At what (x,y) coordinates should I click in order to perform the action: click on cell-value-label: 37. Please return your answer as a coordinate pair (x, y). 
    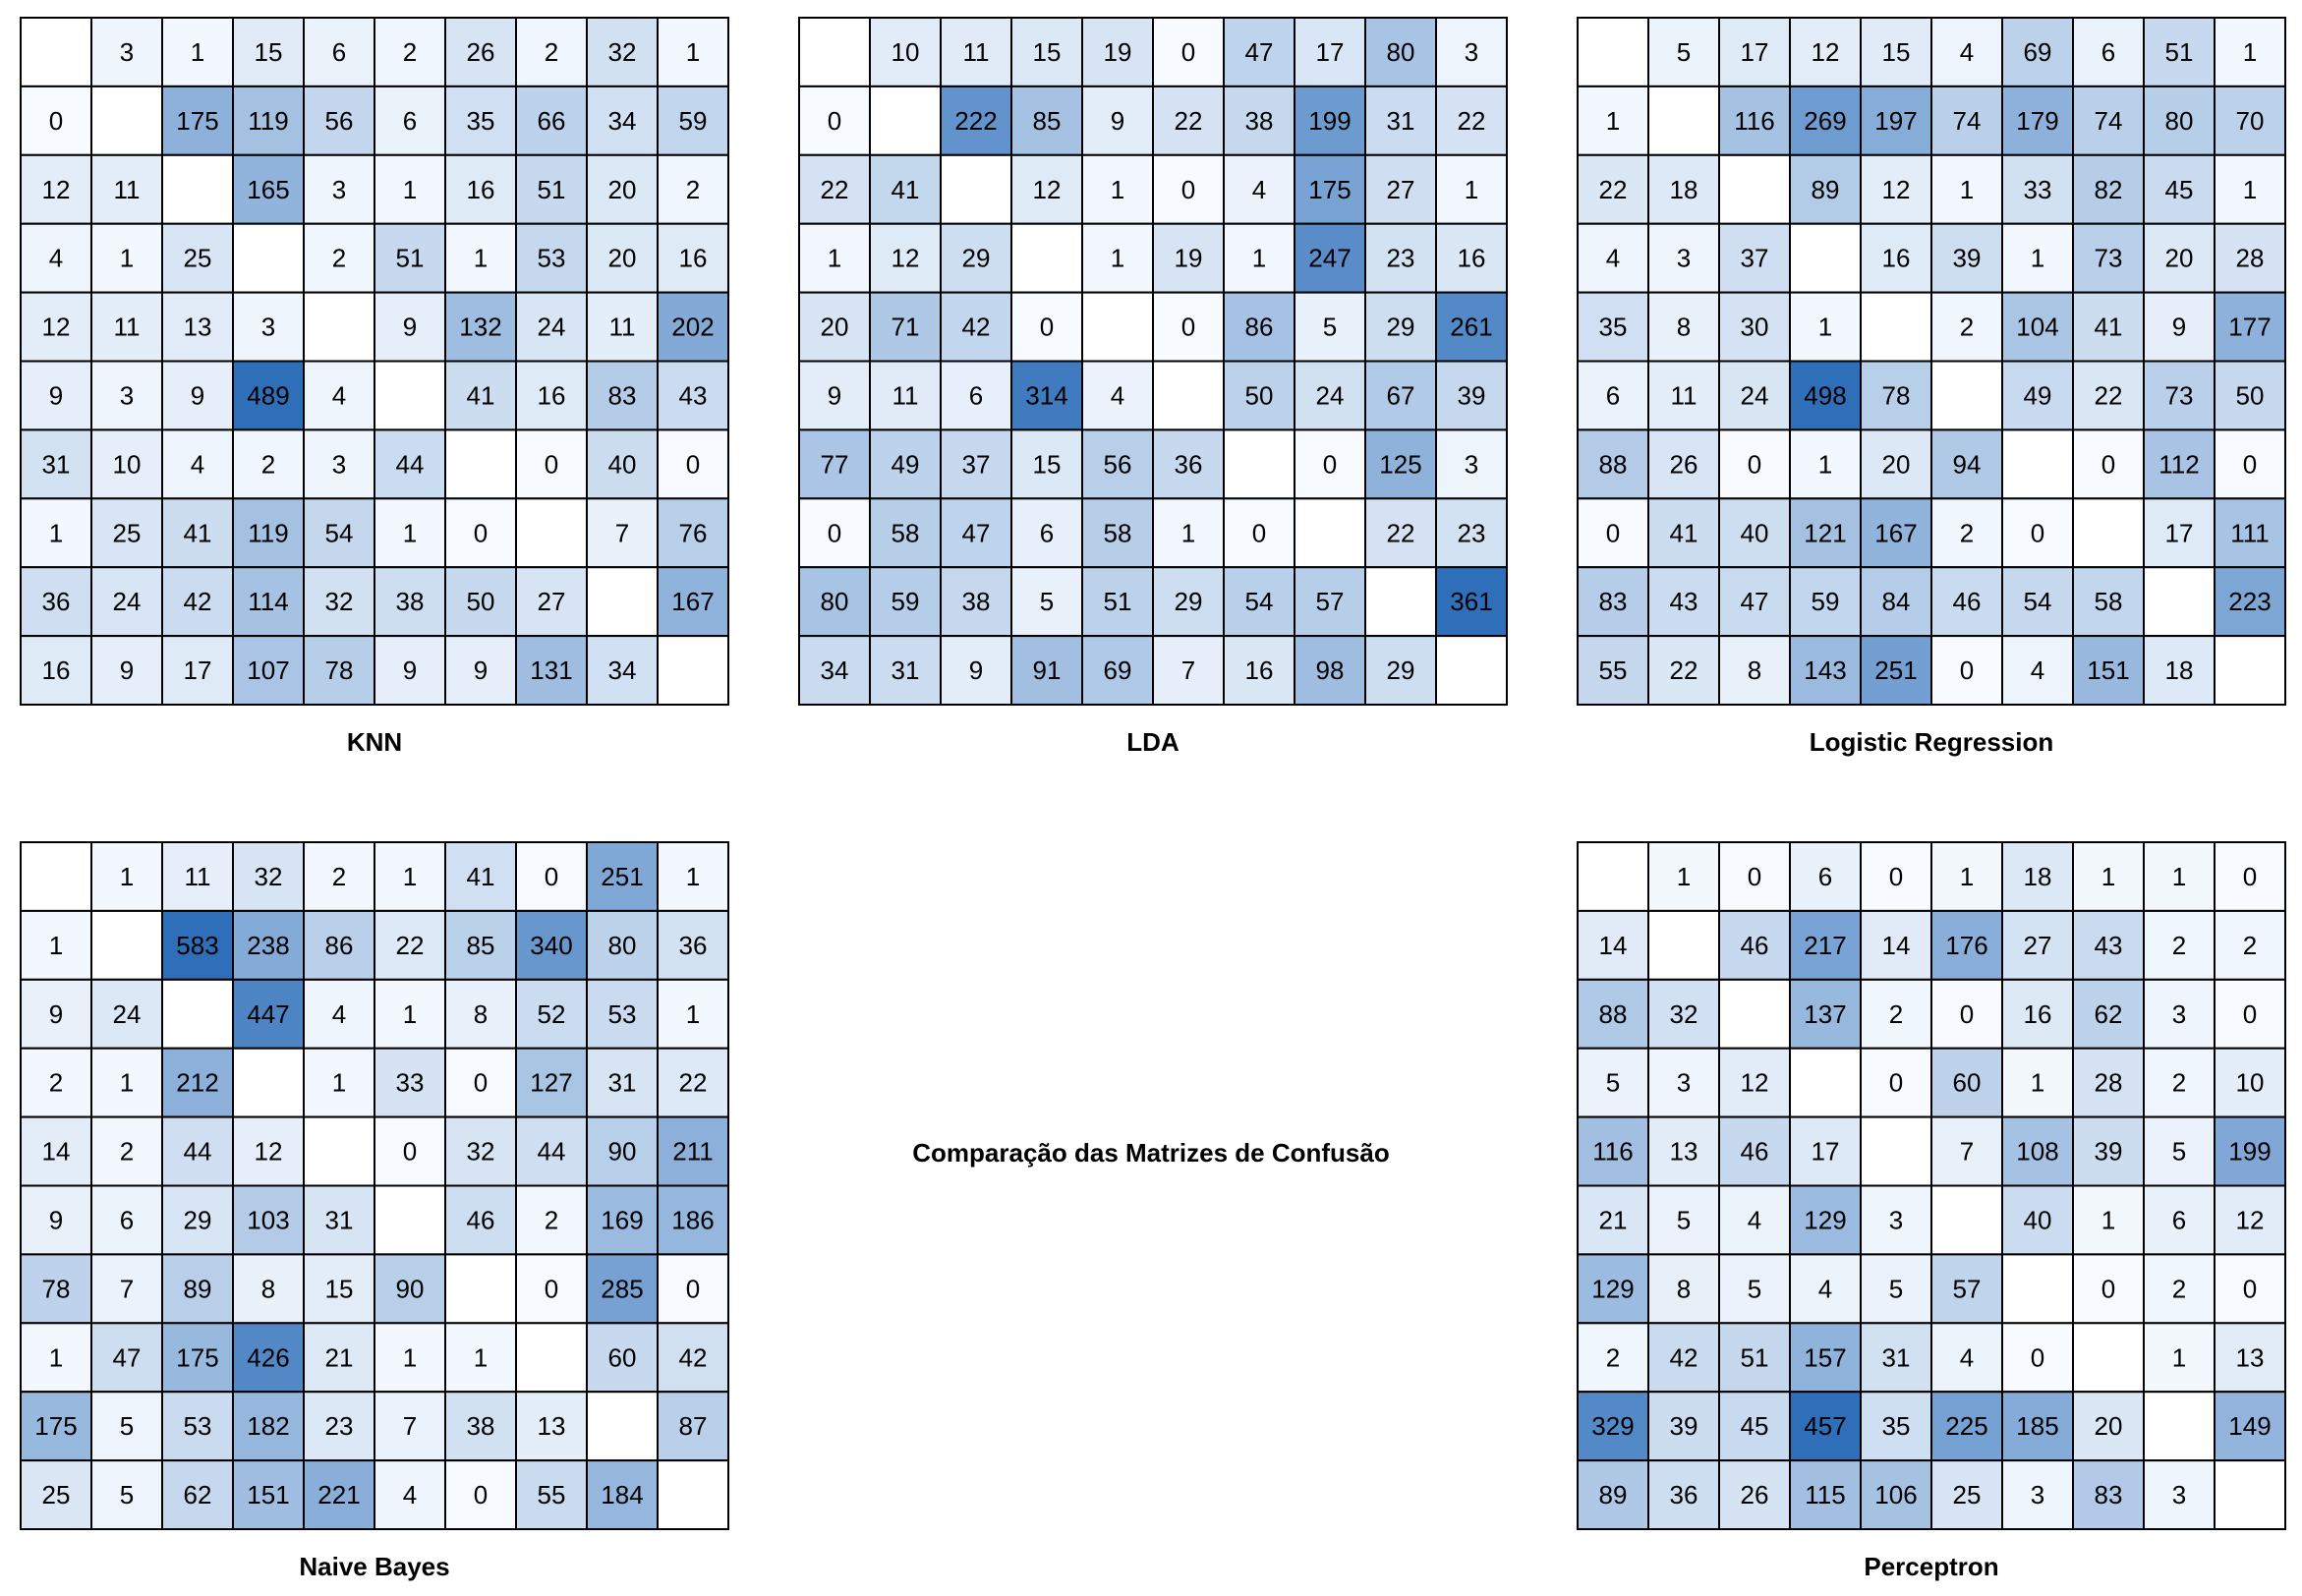
    Looking at the image, I should click on (1755, 258).